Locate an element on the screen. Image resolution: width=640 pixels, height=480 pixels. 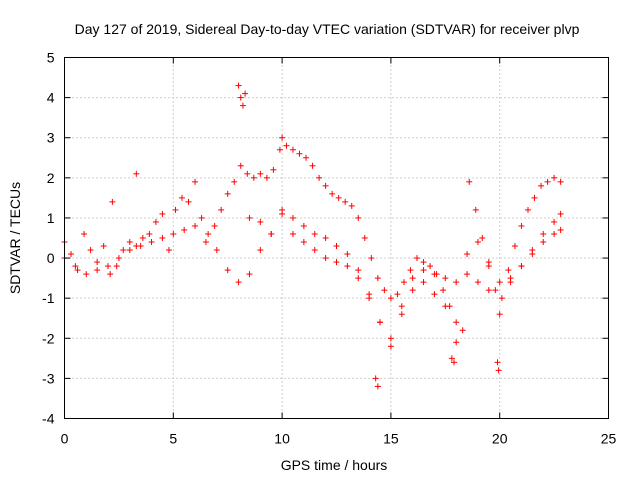
x-axis-label: GPS time / hours is located at coordinates (334, 465).